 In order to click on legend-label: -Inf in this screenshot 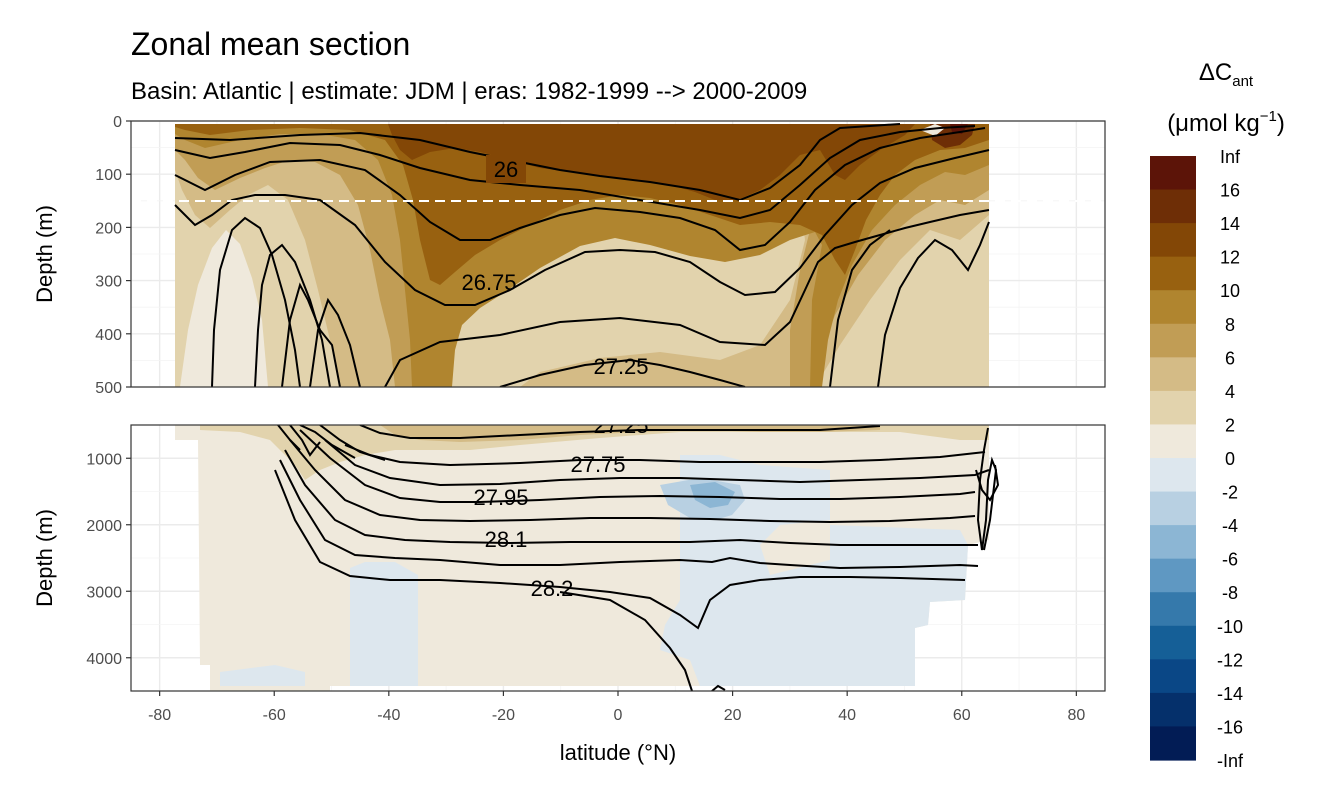, I will do `click(1230, 761)`.